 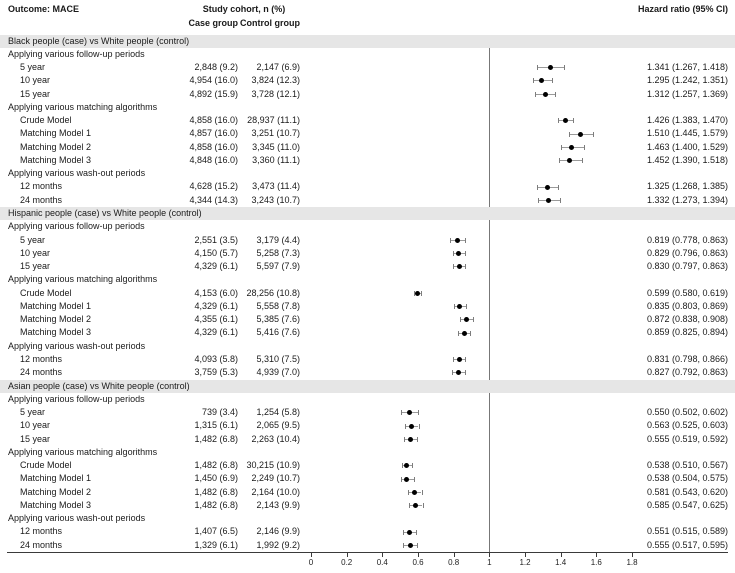 I want to click on control-count-cell: 3,473 (11.4), so click(x=276, y=186).